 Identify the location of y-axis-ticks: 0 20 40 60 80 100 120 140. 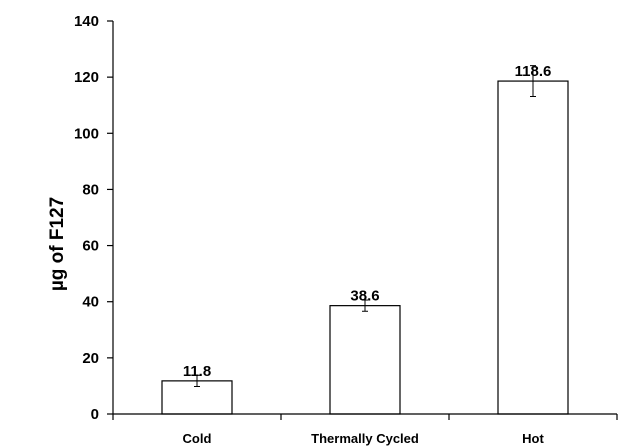
(93, 218).